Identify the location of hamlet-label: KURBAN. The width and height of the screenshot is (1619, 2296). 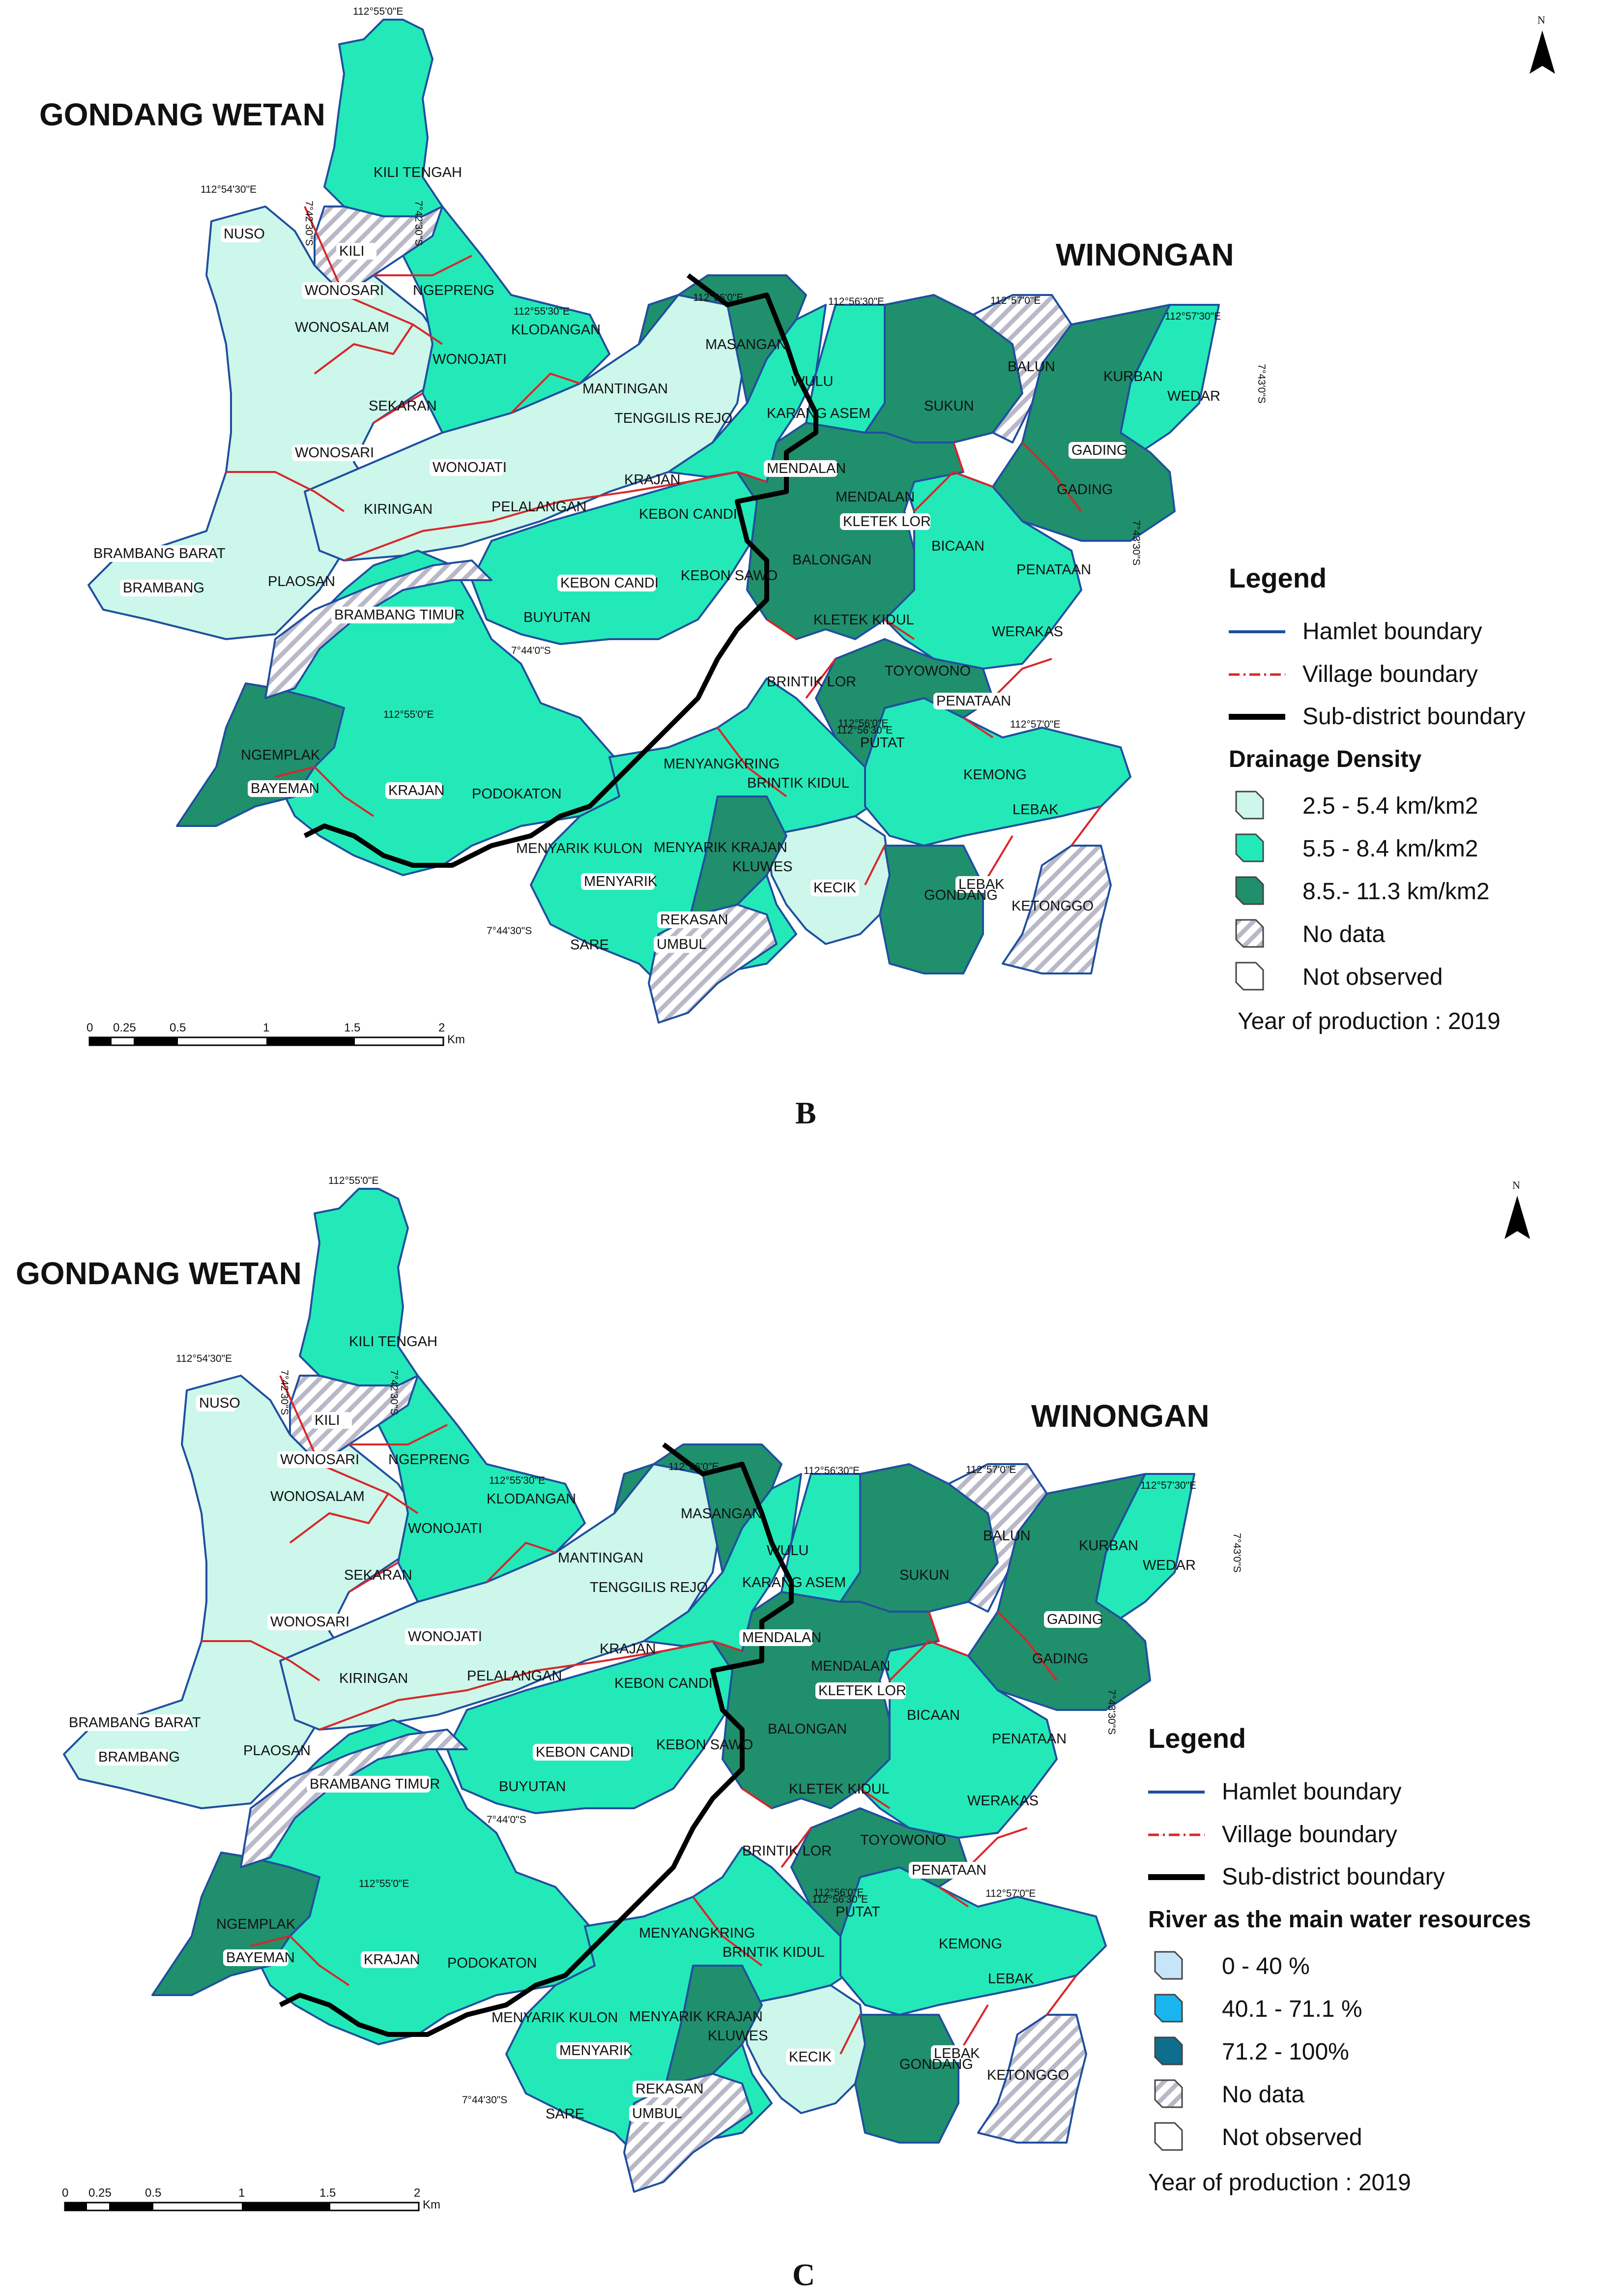
(1109, 1546).